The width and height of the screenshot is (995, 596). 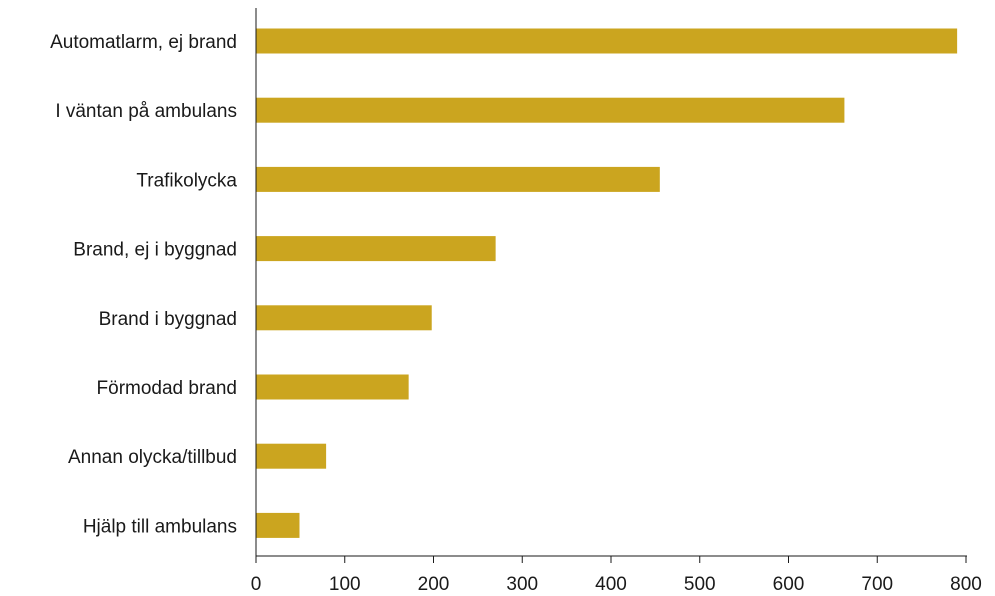 I want to click on x-ticks, so click(x=611, y=559).